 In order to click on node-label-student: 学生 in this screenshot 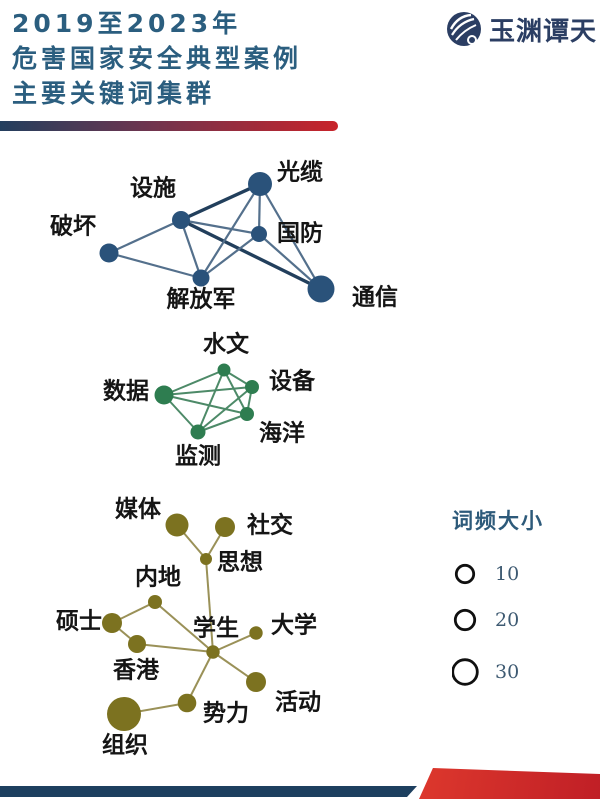, I will do `click(216, 628)`.